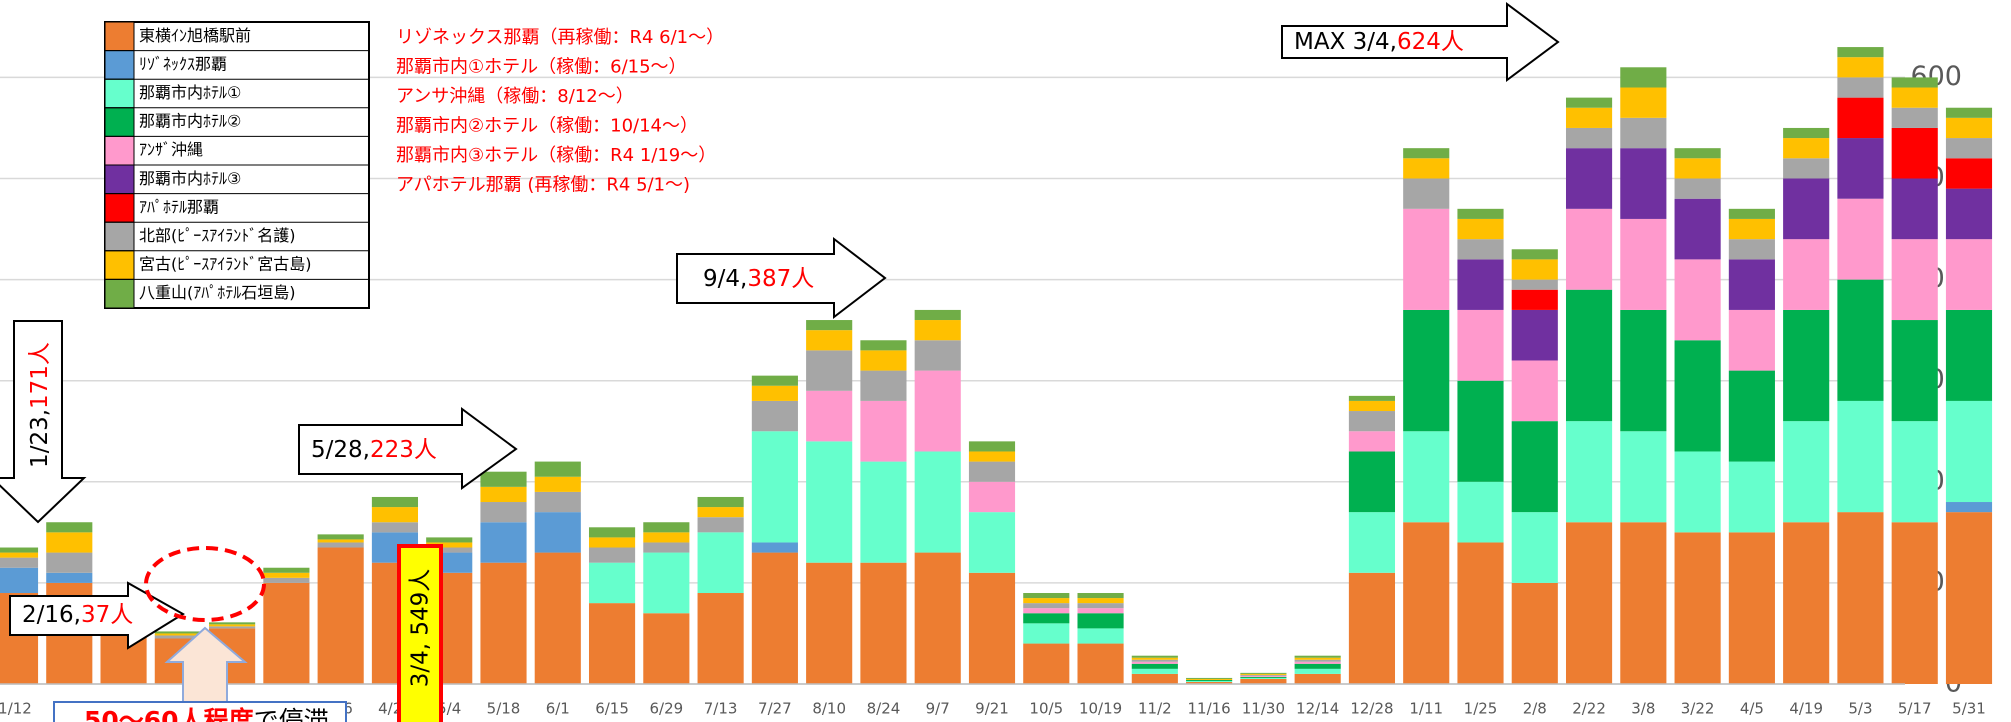  What do you see at coordinates (1698, 709) in the screenshot?
I see `x-tick-label: 3/22` at bounding box center [1698, 709].